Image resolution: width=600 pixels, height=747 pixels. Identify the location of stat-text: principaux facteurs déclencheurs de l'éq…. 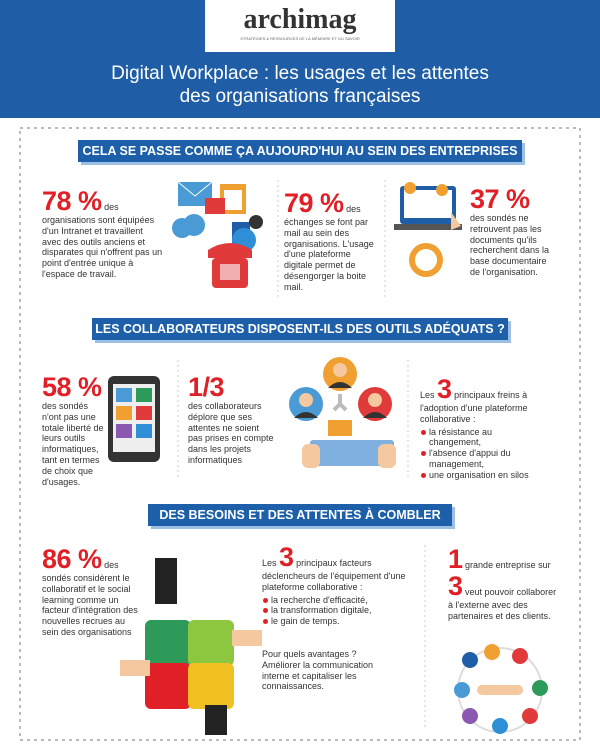
(334, 575).